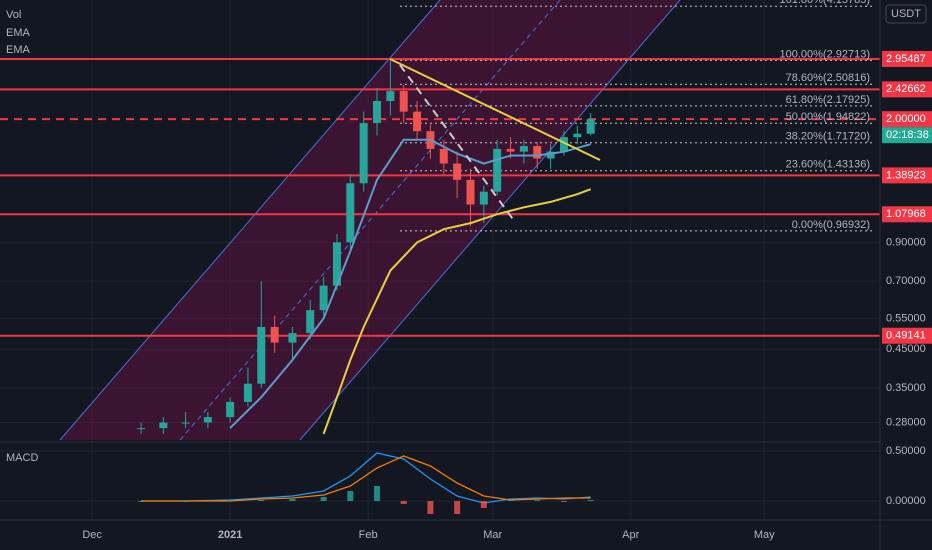 This screenshot has height=550, width=932. I want to click on level-label: 1.38923, so click(906, 175).